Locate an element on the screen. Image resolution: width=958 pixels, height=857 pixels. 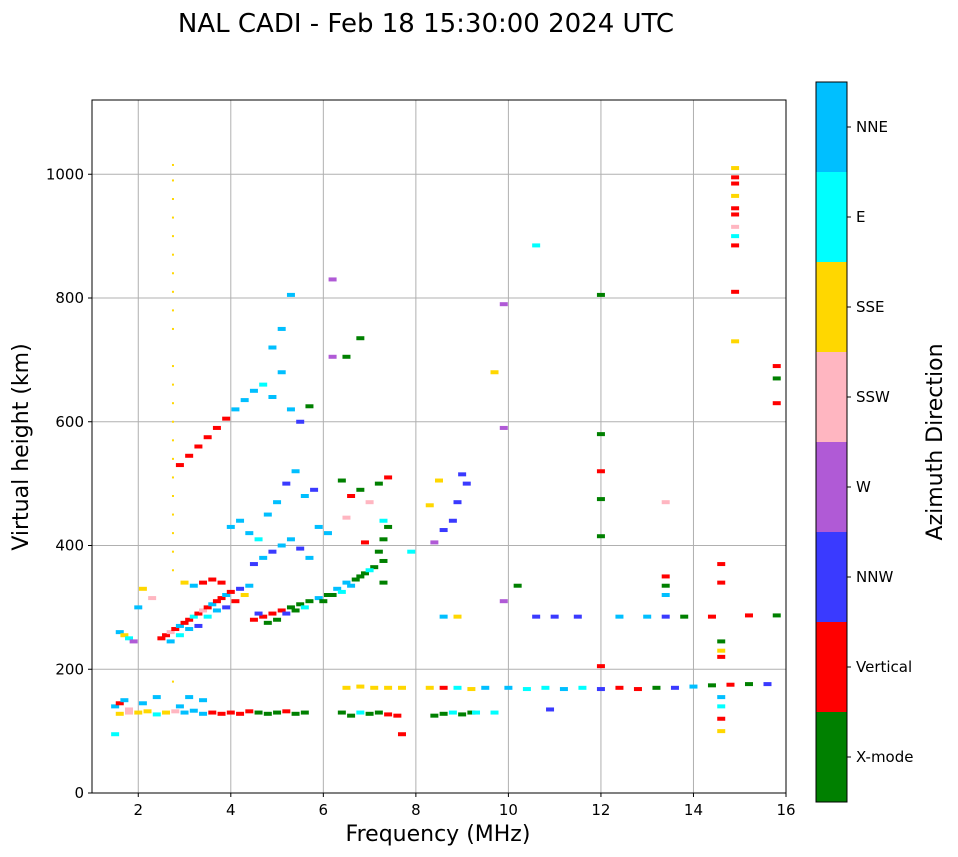
x-tick-label: 2 is located at coordinates (138, 810).